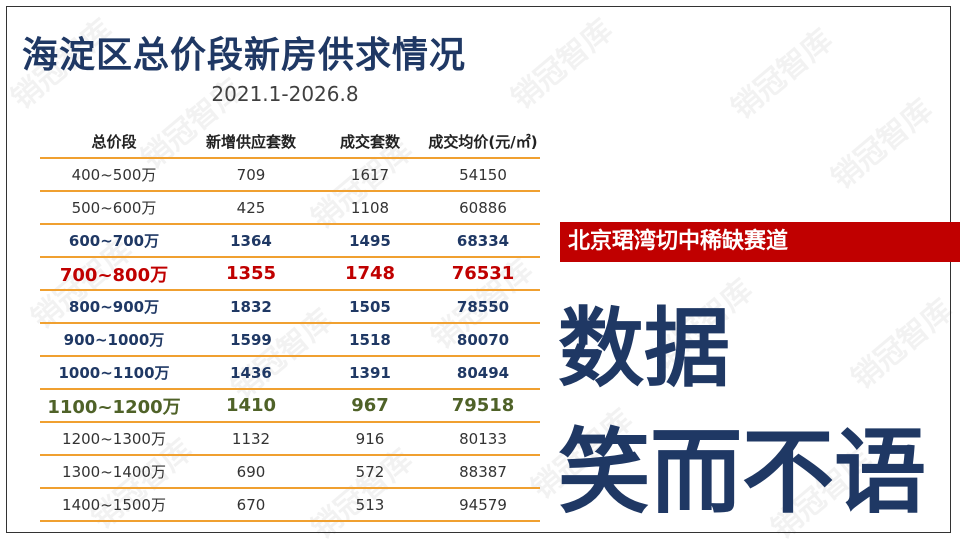  Describe the element at coordinates (114, 307) in the screenshot. I see `table-cell: 800~900万` at that location.